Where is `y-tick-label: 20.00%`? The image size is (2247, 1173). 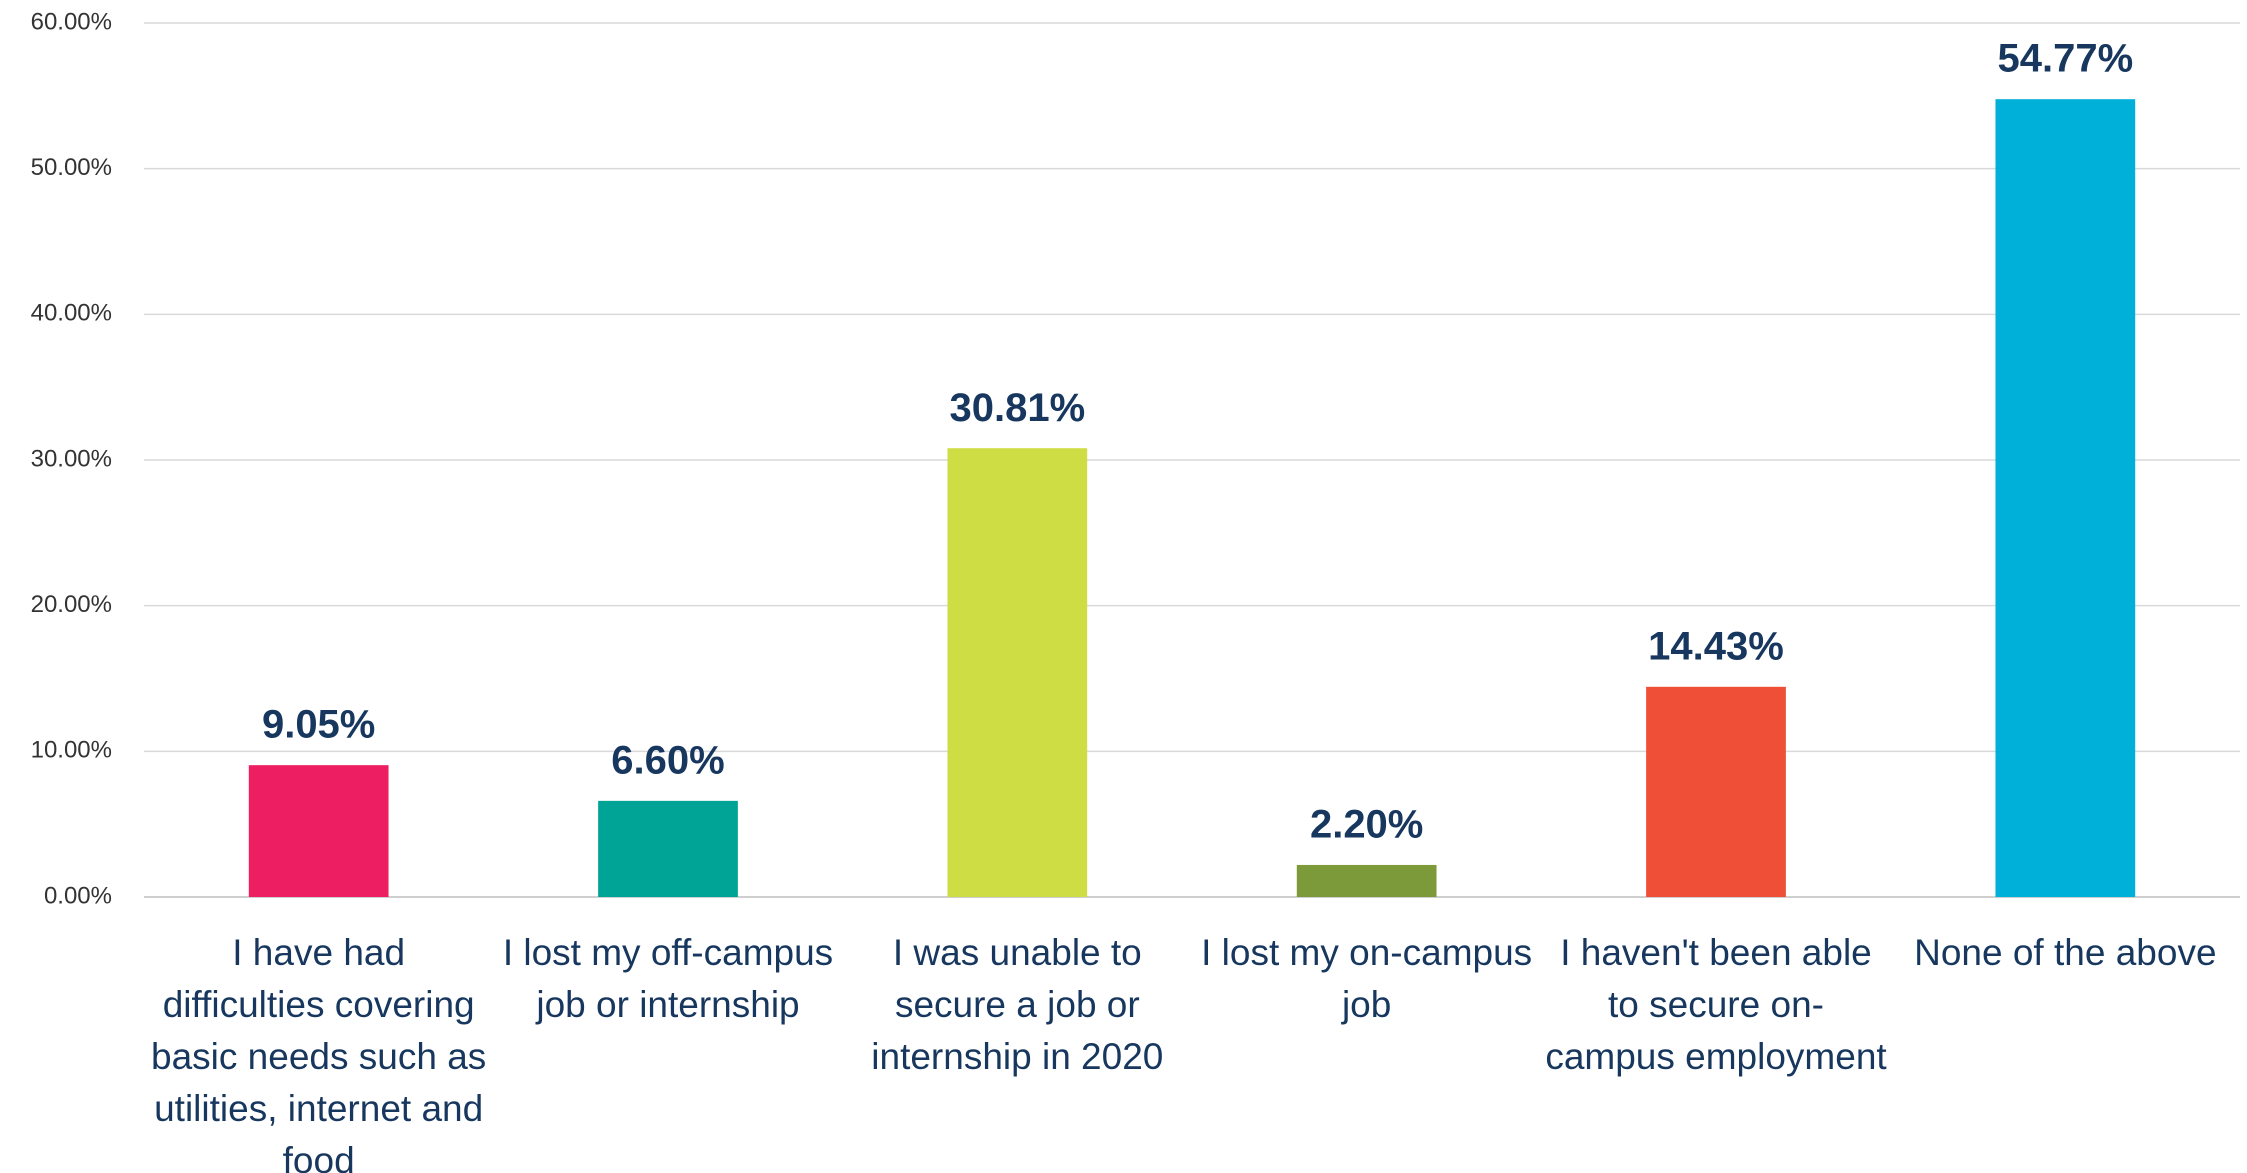 y-tick-label: 20.00% is located at coordinates (71, 604).